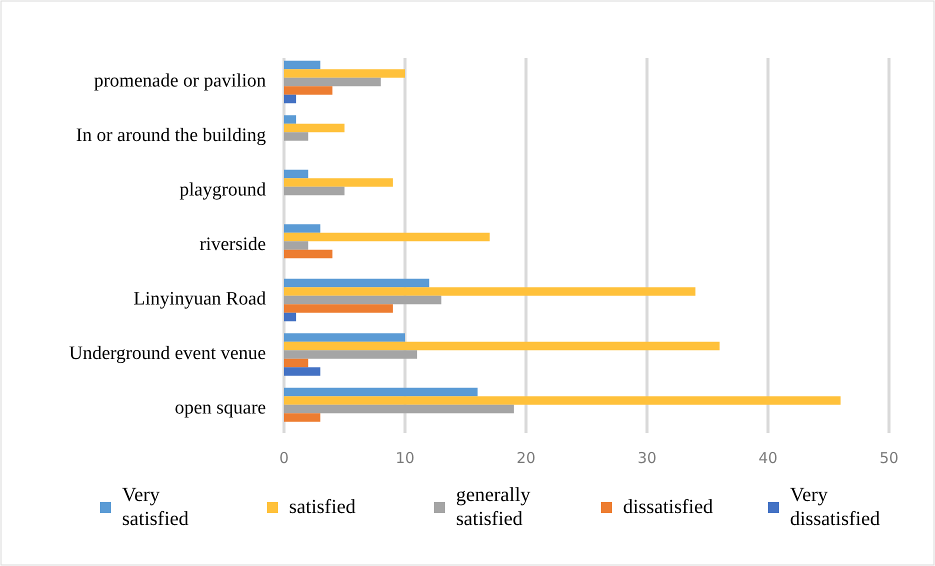  What do you see at coordinates (155, 507) in the screenshot?
I see `legend-label: Very satisfied` at bounding box center [155, 507].